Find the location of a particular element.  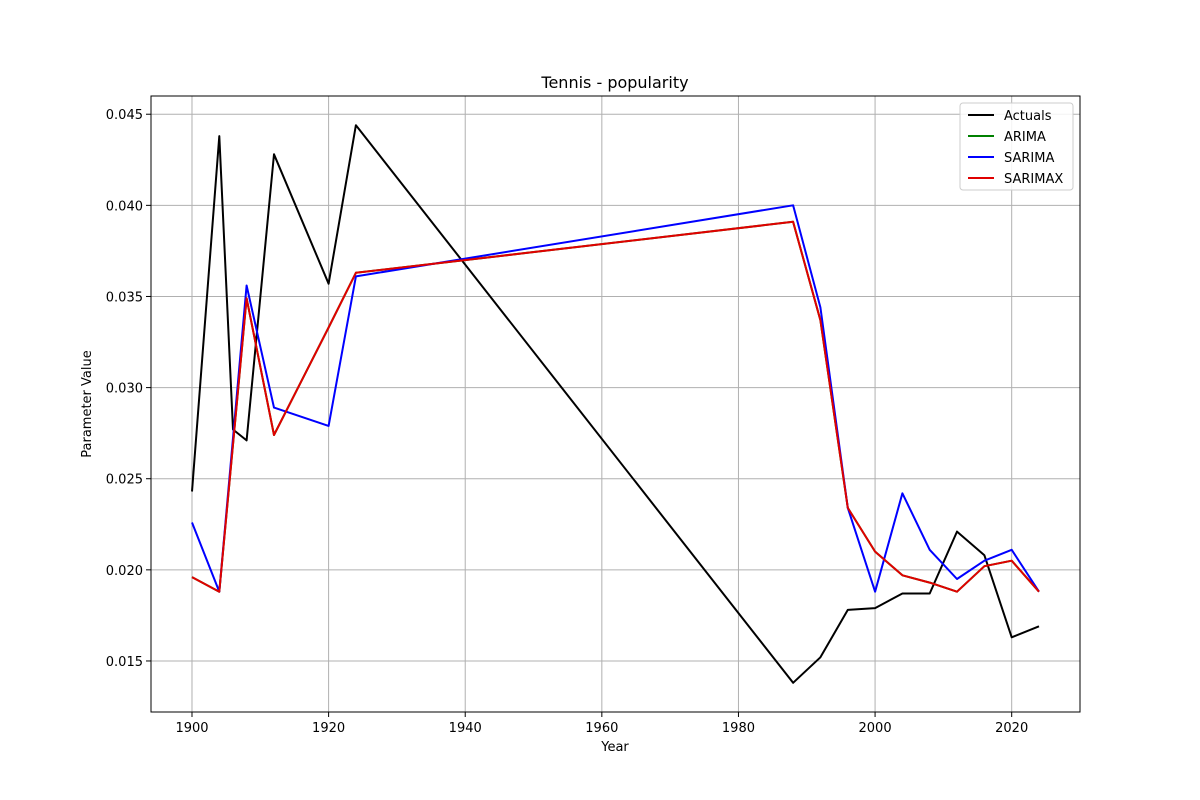

chart-title: Tennis - popularity is located at coordinates (614, 82).